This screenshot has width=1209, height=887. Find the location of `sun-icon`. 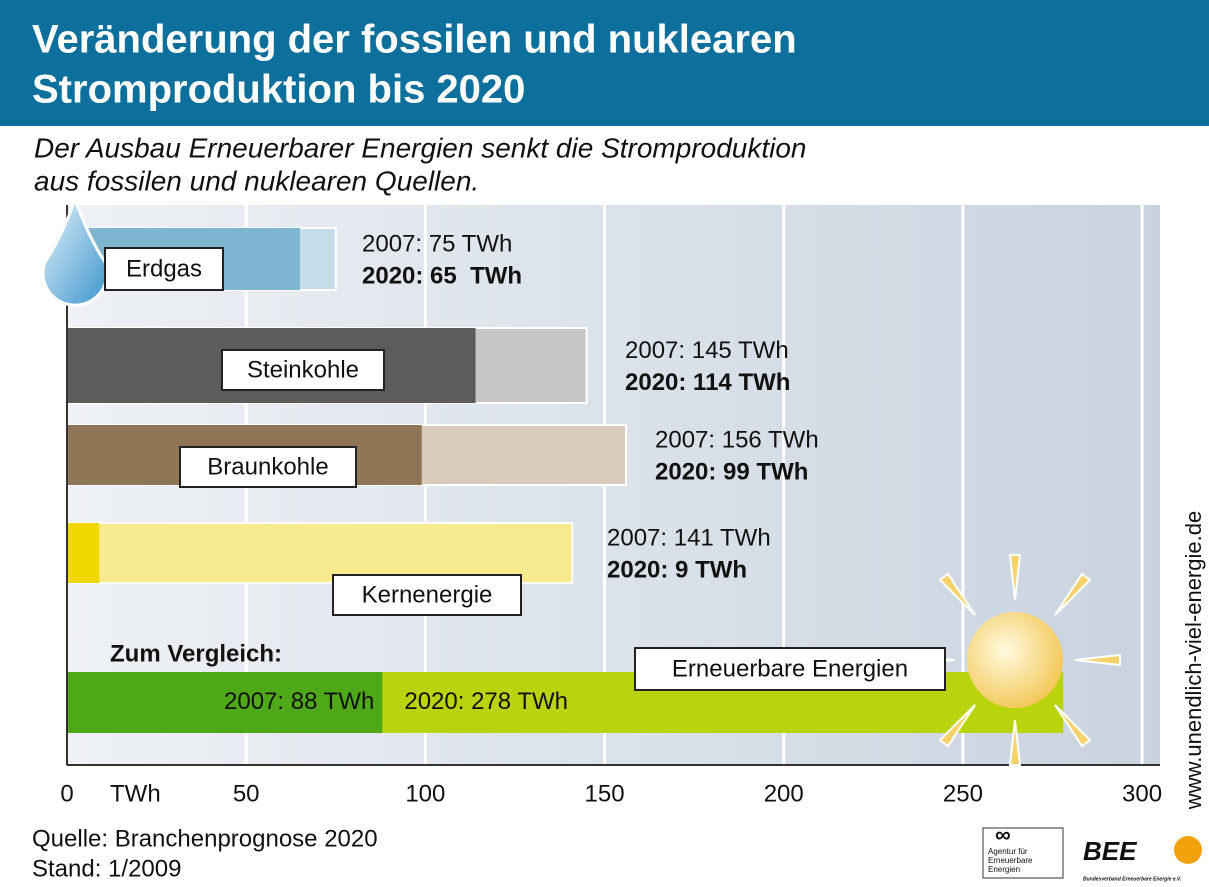

sun-icon is located at coordinates (1015, 660).